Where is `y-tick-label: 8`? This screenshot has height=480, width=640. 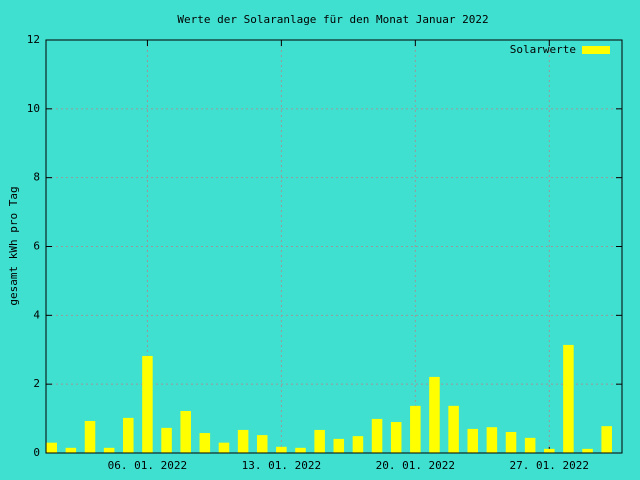 y-tick-label: 8 is located at coordinates (36, 177).